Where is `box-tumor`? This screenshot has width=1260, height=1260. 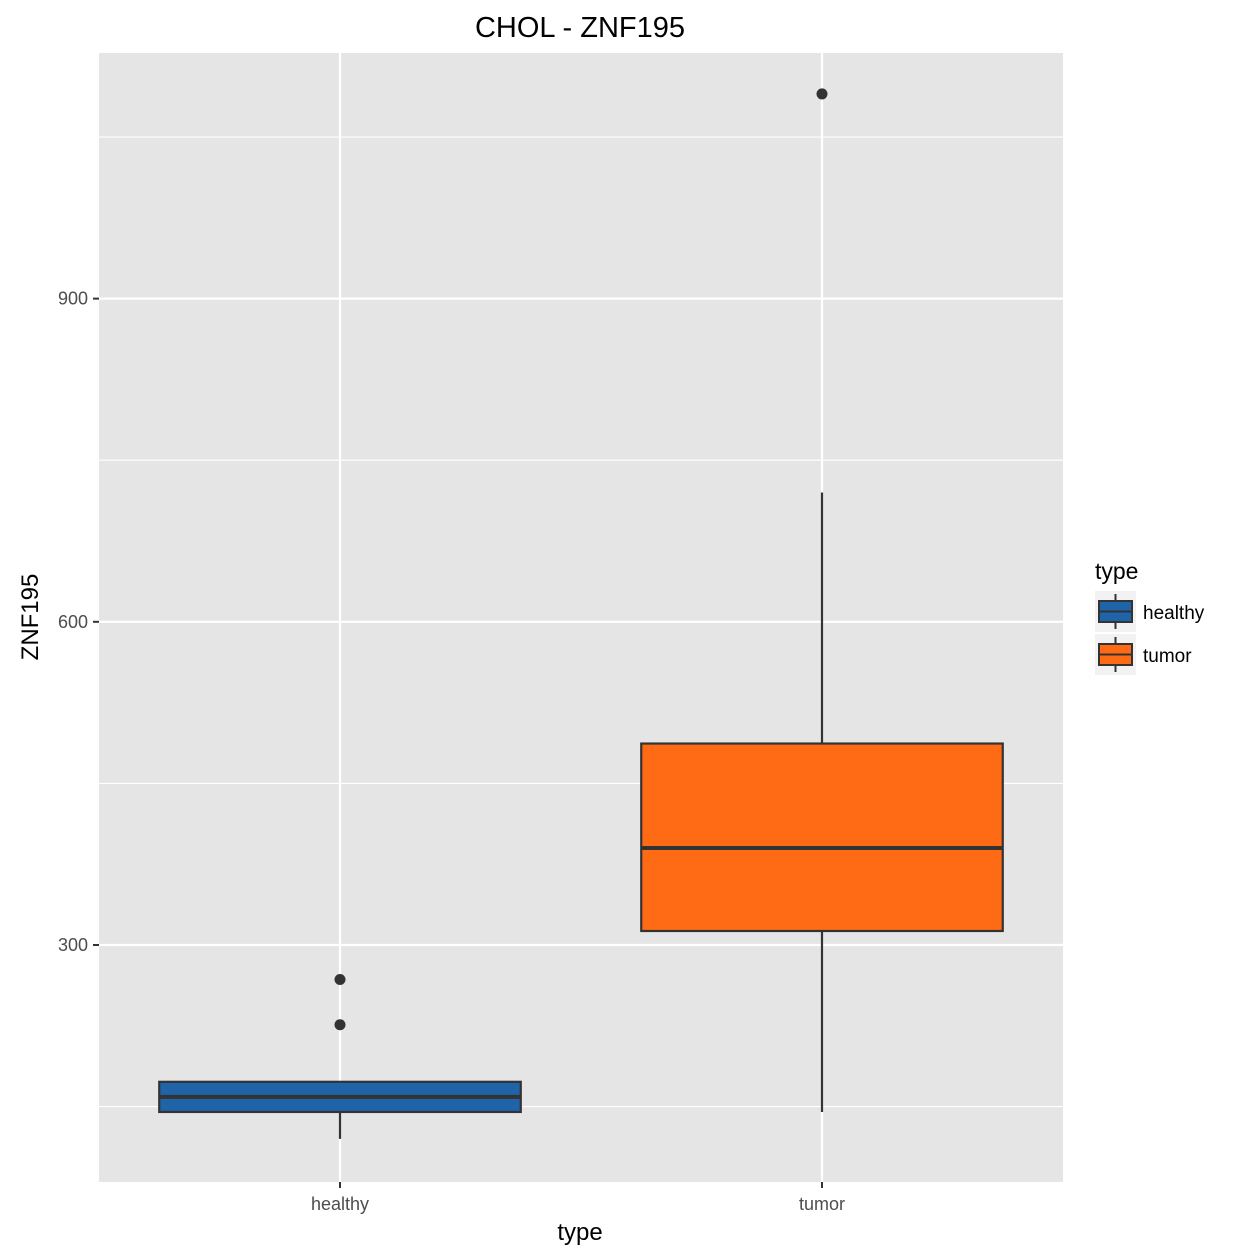
box-tumor is located at coordinates (822, 837).